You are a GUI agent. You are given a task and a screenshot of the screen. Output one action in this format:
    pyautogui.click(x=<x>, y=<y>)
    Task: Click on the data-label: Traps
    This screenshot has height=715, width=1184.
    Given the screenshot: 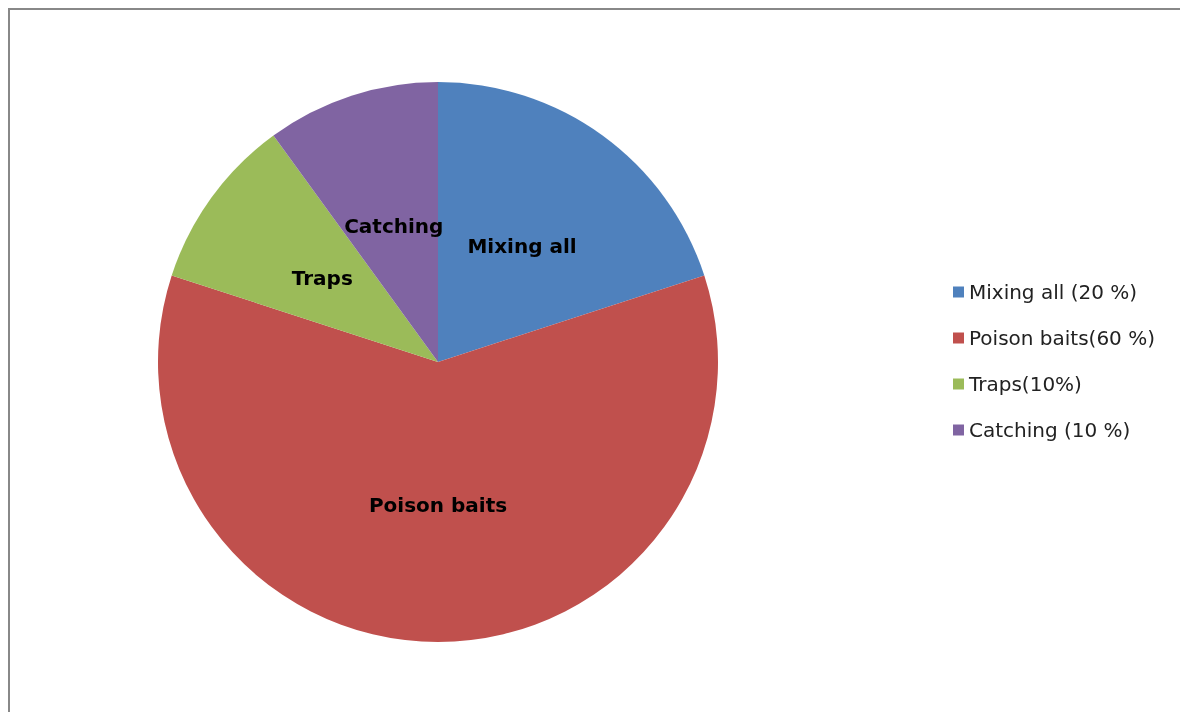 What is the action you would take?
    pyautogui.click(x=322, y=277)
    